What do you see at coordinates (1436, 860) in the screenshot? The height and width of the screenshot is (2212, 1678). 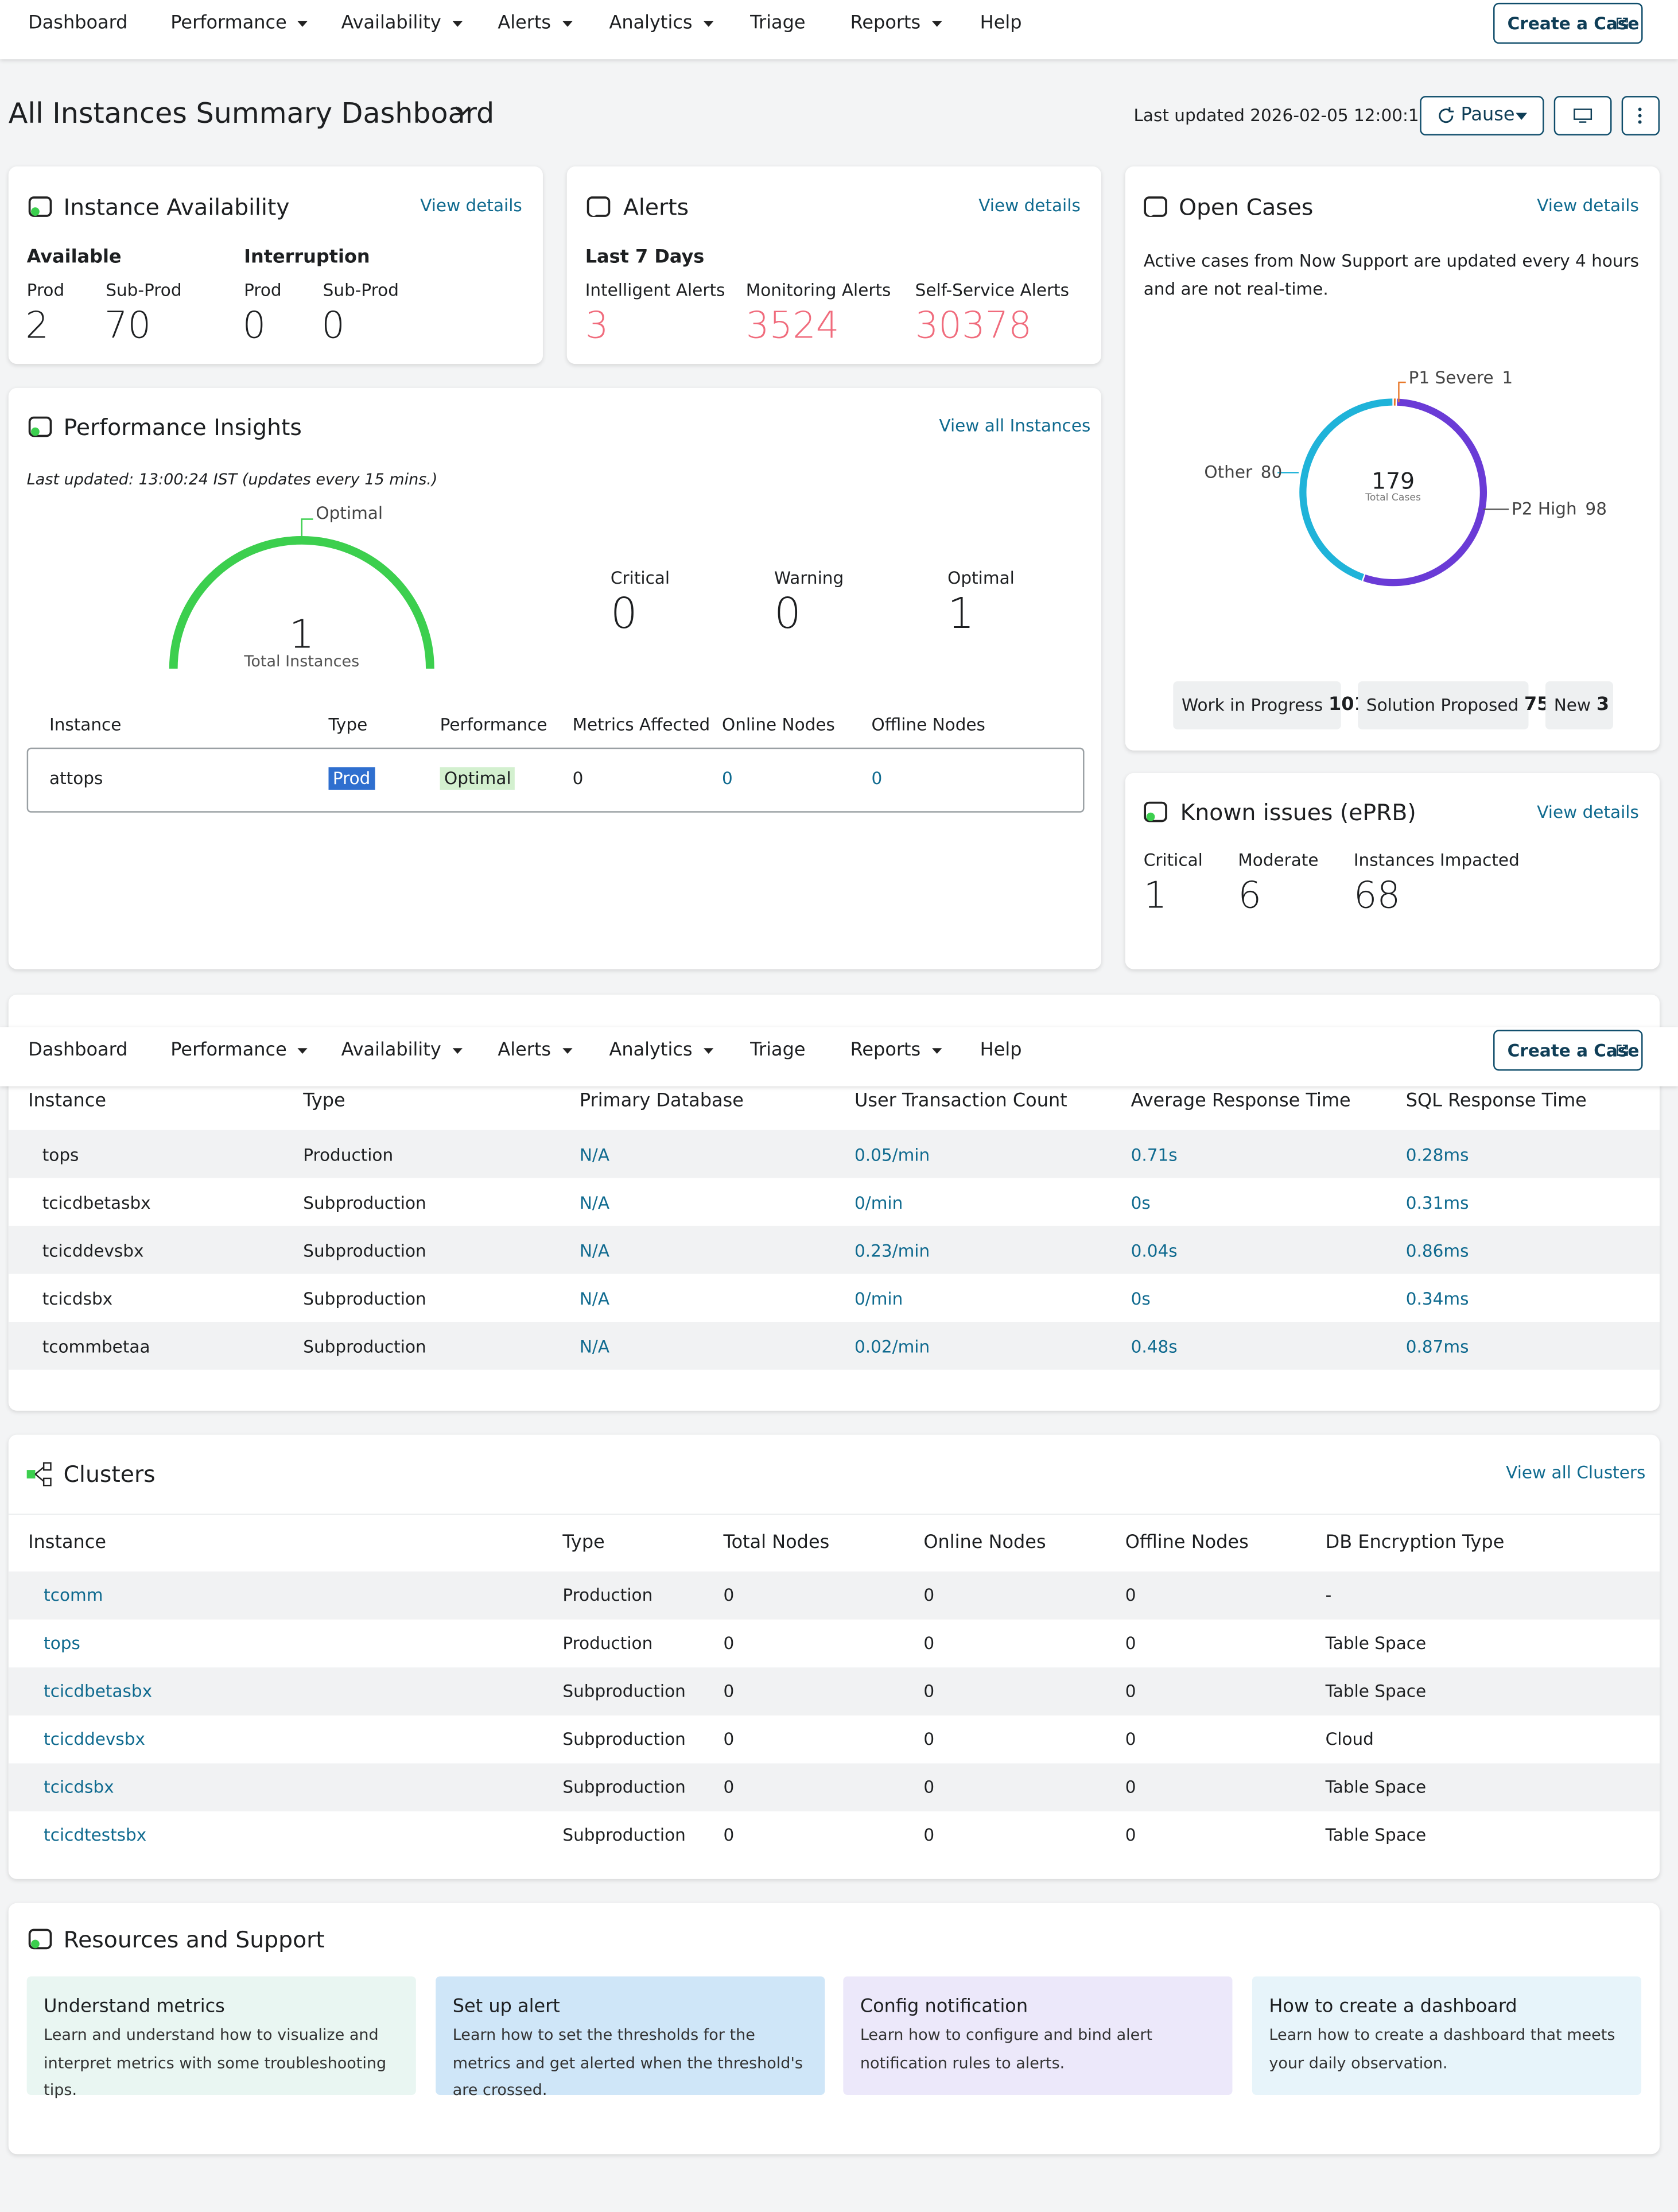 I see `metric-label: Instances Impacted` at bounding box center [1436, 860].